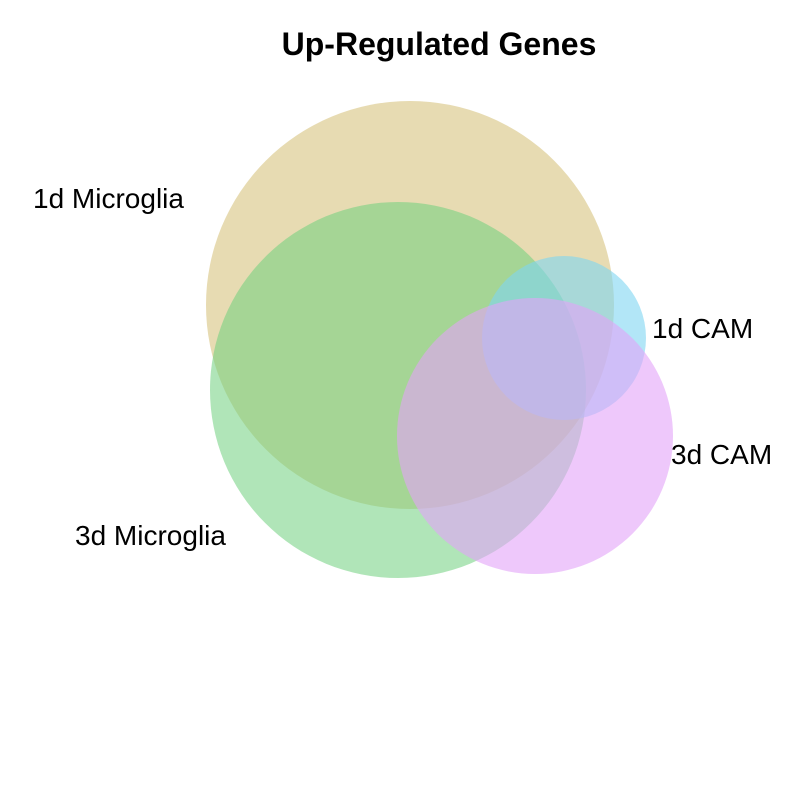  I want to click on set-label-1d-microglia: 1d Microglia, so click(108, 198).